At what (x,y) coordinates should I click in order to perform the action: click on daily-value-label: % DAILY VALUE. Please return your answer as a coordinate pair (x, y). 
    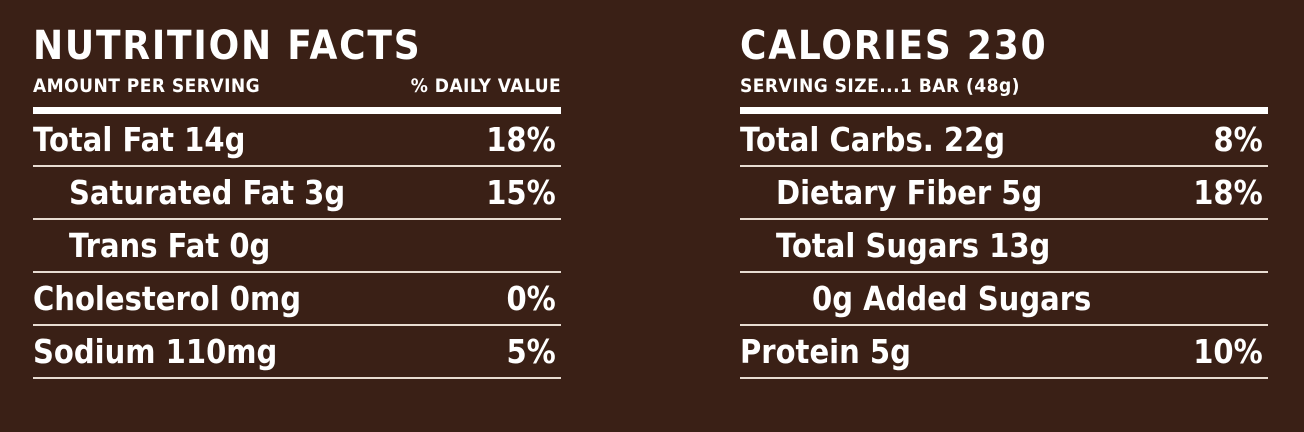
    Looking at the image, I should click on (485, 85).